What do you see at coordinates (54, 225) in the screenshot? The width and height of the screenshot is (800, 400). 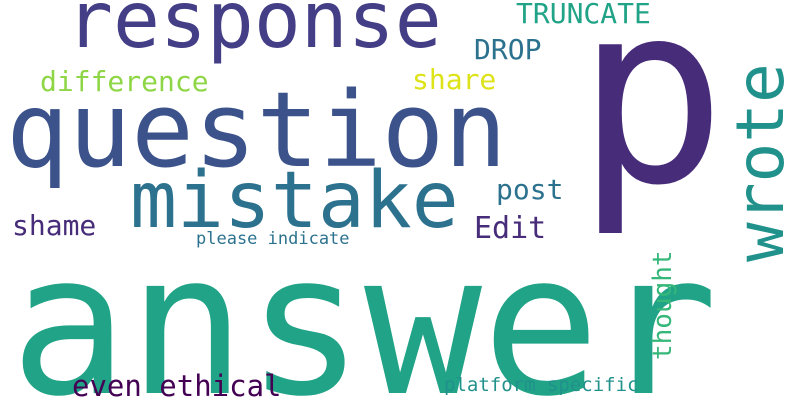 I see `word-shame: shame` at bounding box center [54, 225].